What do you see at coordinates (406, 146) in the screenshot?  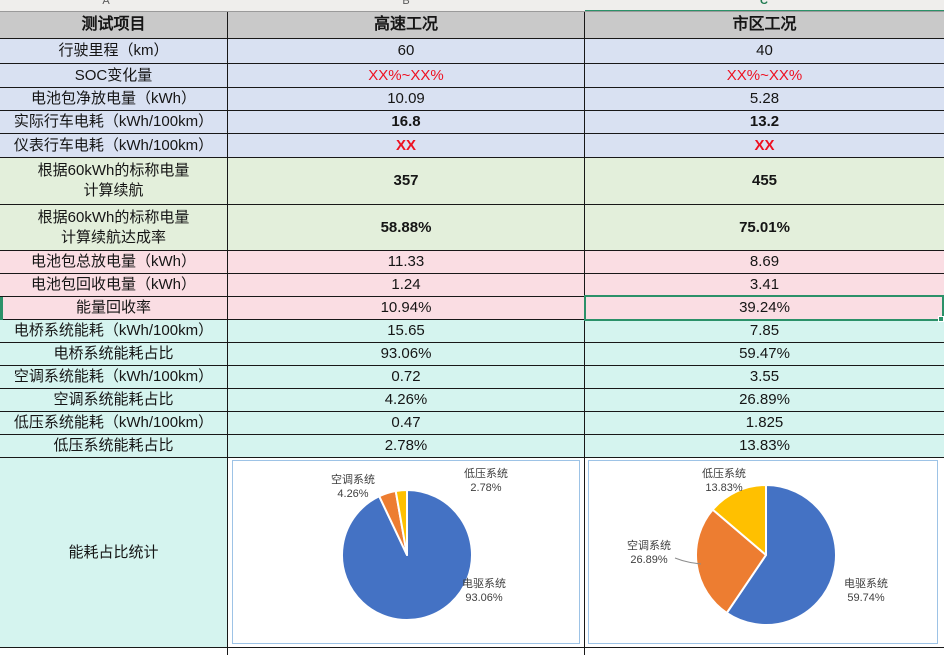 I see `value-cell-highway: XX` at bounding box center [406, 146].